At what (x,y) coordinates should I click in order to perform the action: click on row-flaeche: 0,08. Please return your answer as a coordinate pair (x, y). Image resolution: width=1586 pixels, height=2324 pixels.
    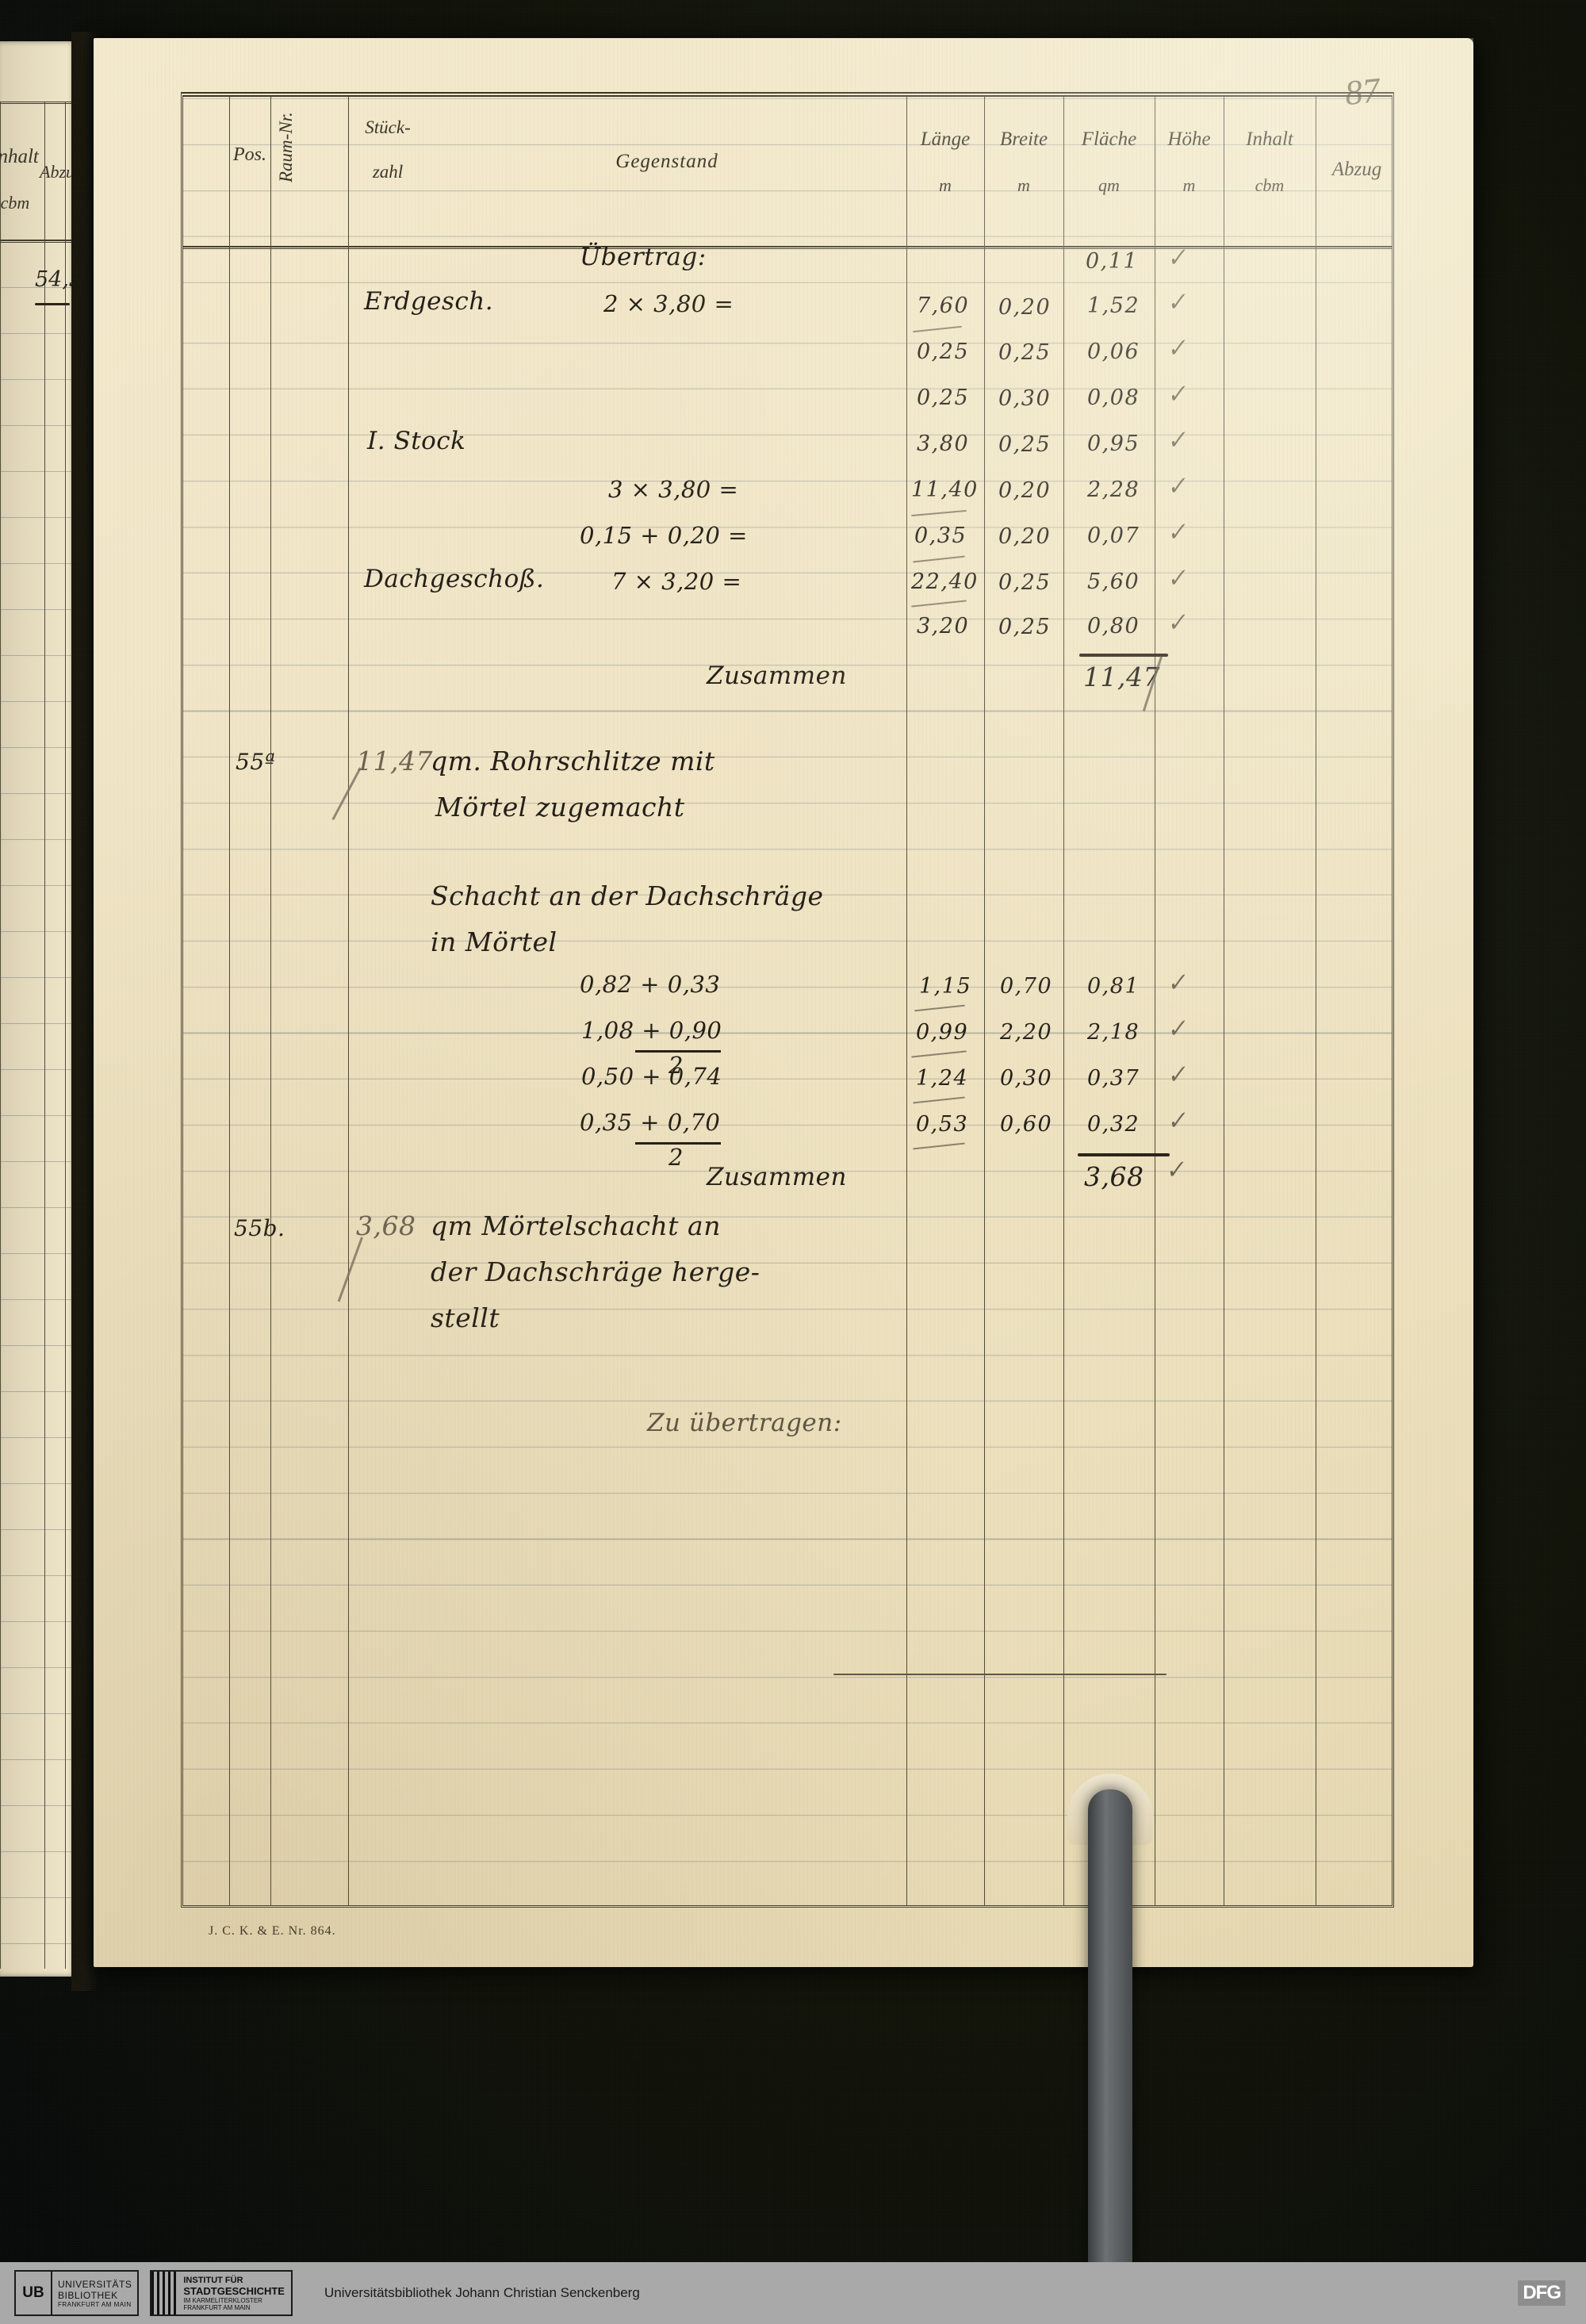
    Looking at the image, I should click on (1113, 397).